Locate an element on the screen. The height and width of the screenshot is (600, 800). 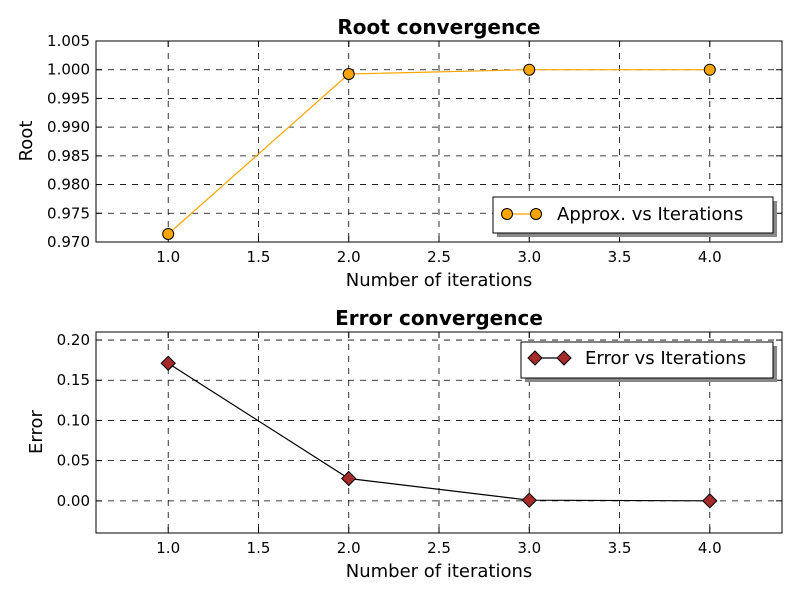
y-tick-label: 0.995 is located at coordinates (68, 98).